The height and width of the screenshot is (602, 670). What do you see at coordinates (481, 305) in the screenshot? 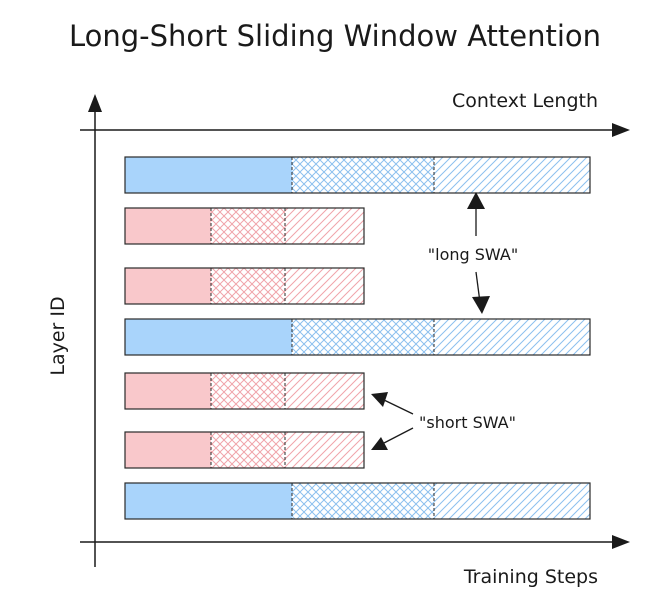
I see `long-swa-arrowhead-down` at bounding box center [481, 305].